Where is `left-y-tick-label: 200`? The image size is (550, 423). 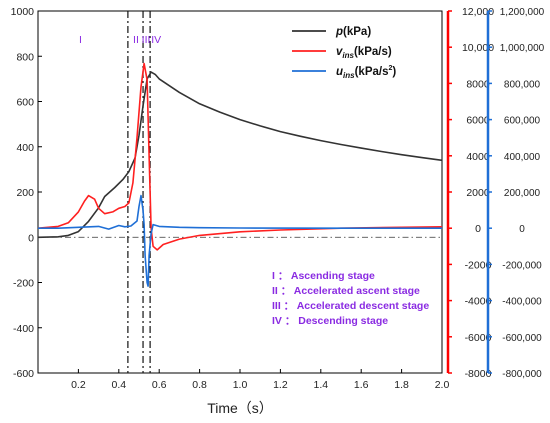 left-y-tick-label: 200 is located at coordinates (25, 193).